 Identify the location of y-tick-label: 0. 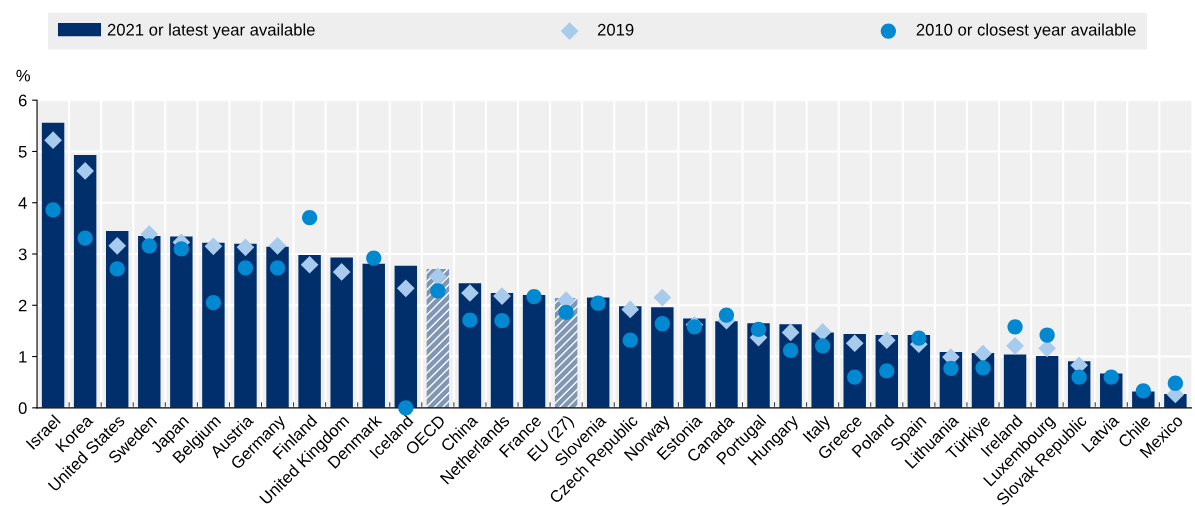
(22, 408).